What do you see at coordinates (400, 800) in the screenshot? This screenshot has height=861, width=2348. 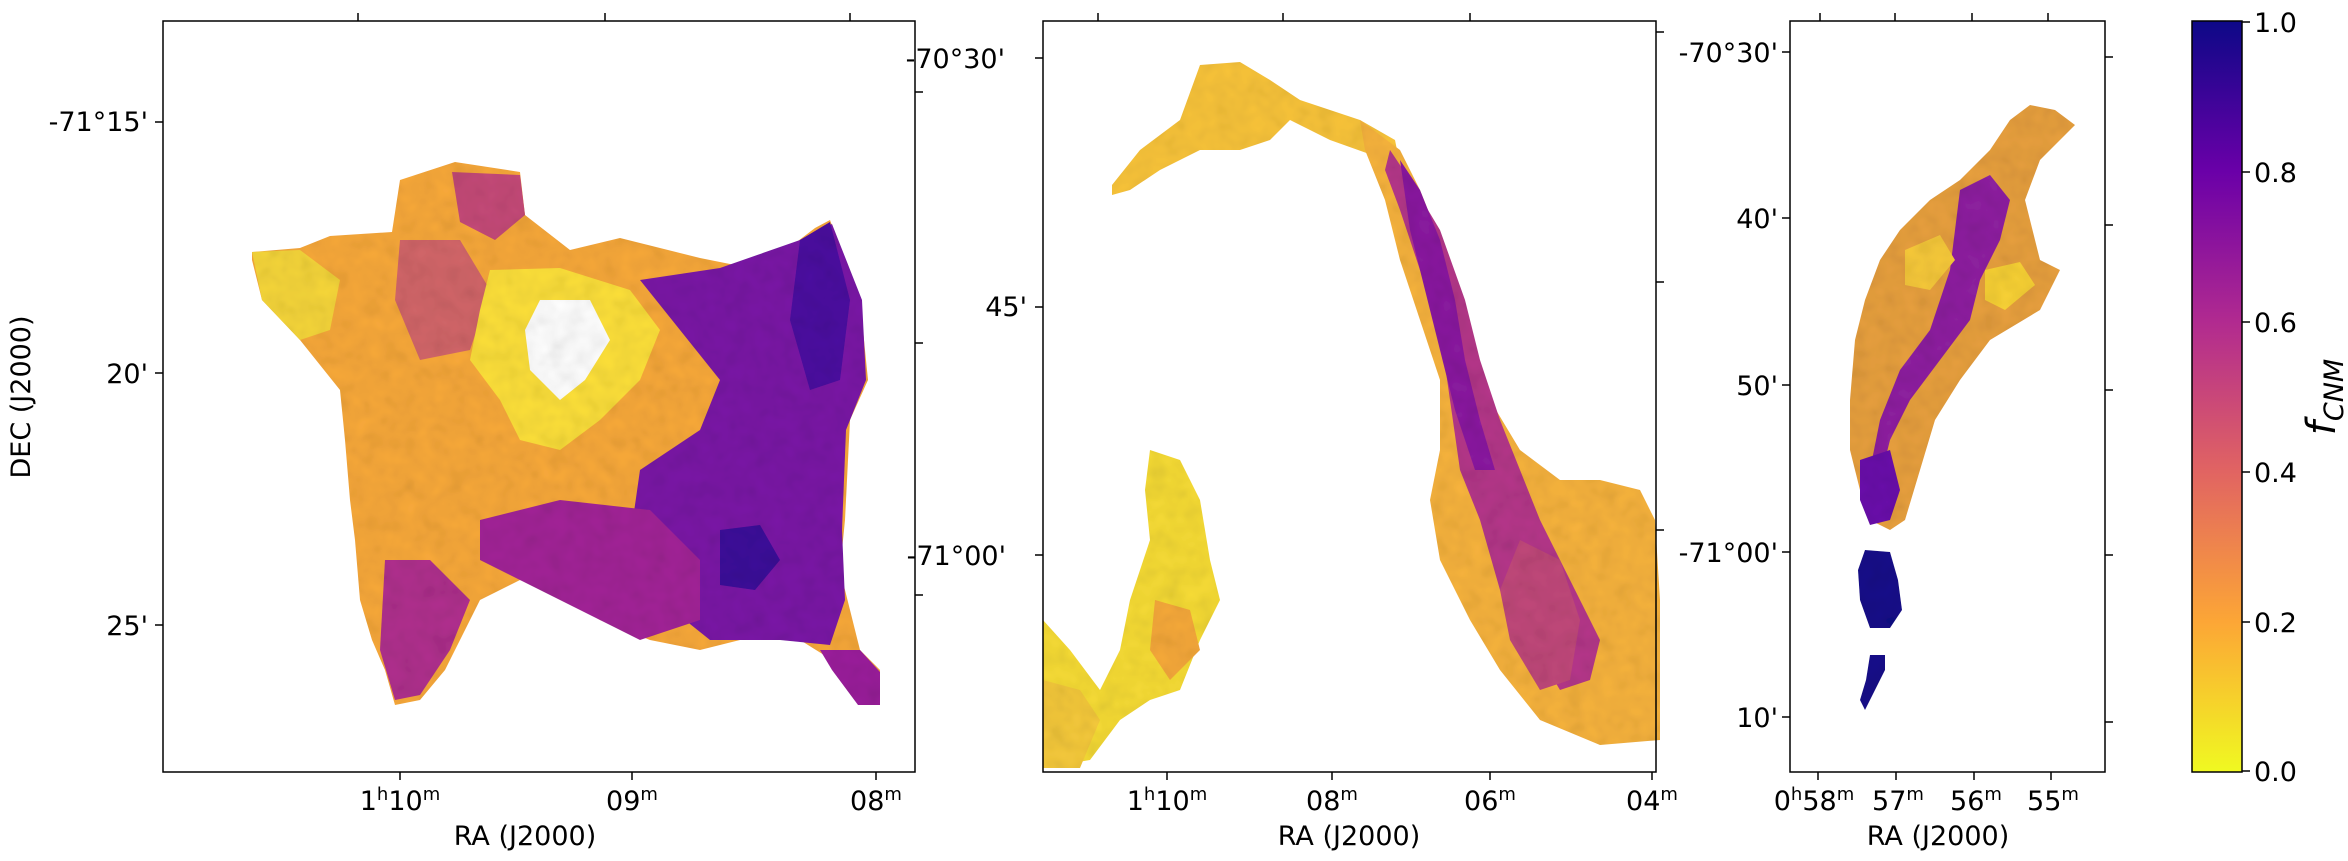 I see `left-x-tick-label: 1h10m` at bounding box center [400, 800].